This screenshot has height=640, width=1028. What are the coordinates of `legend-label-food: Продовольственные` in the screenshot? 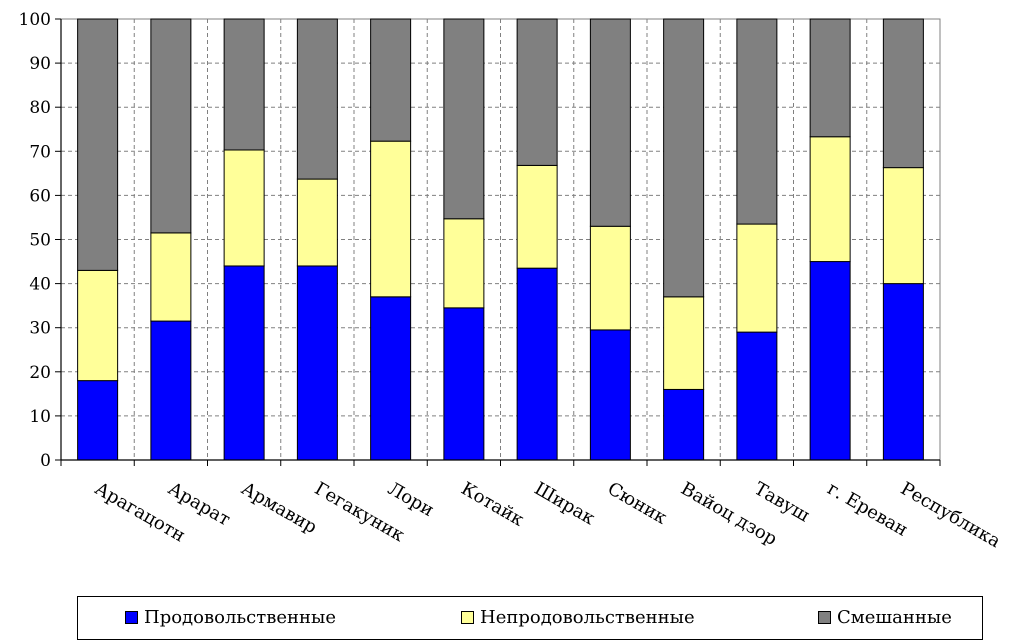 It's located at (240, 617).